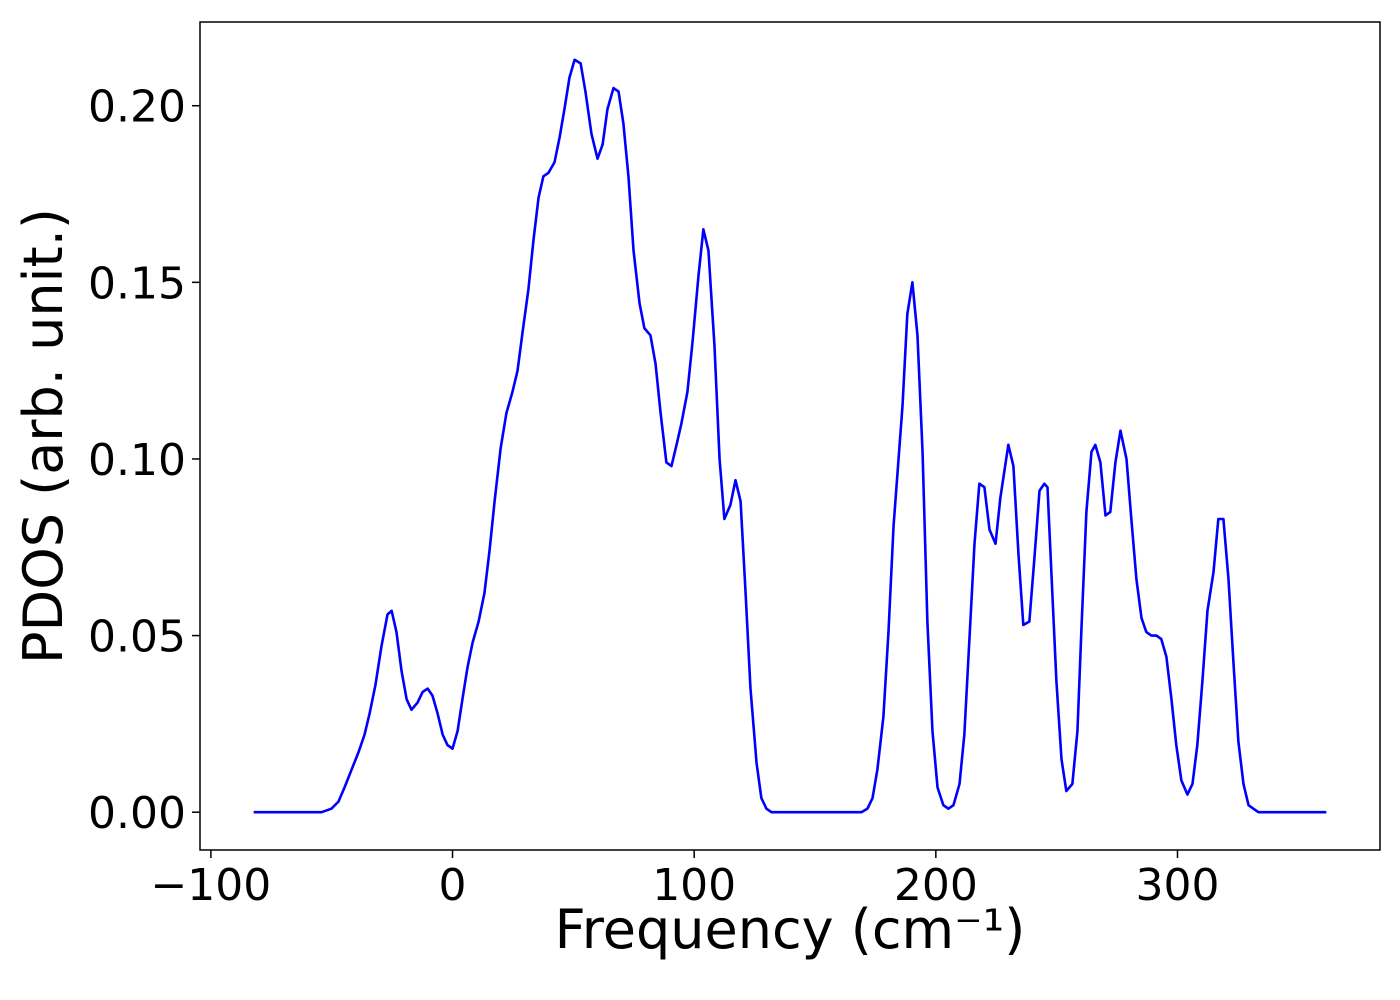 The height and width of the screenshot is (1000, 1400). Describe the element at coordinates (137, 813) in the screenshot. I see `y-tick-label: 0.00` at that location.